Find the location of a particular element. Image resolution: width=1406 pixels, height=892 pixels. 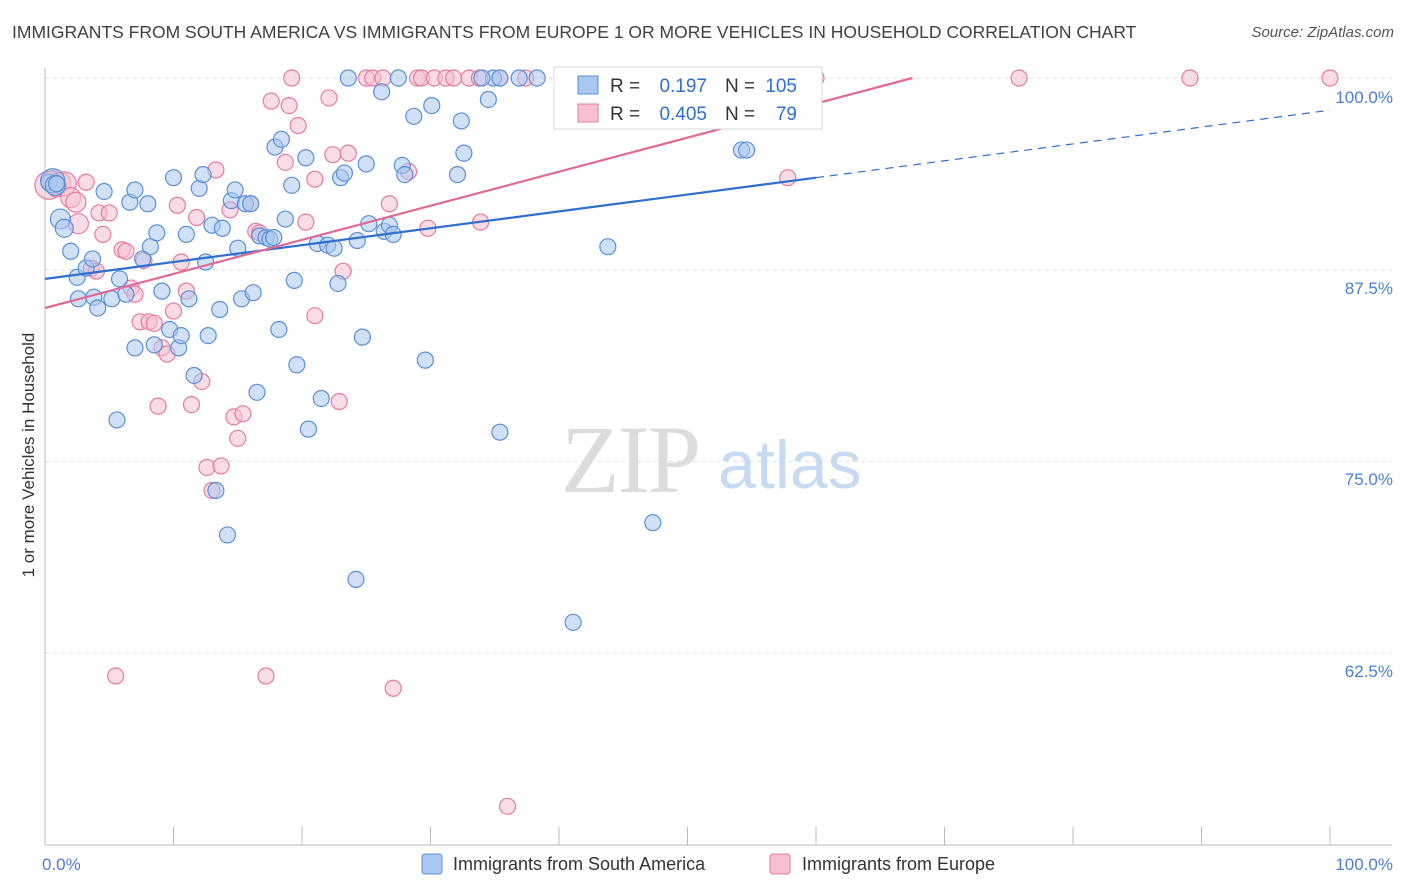

bottom-legend-swatch-south-america is located at coordinates (432, 864).